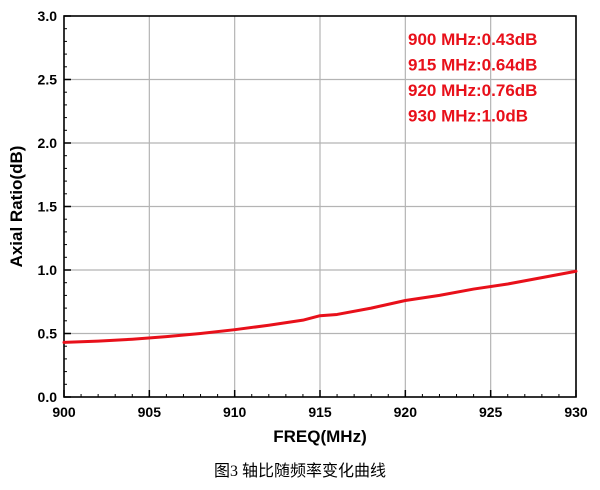  What do you see at coordinates (235, 412) in the screenshot?
I see `x-tick-label: 910` at bounding box center [235, 412].